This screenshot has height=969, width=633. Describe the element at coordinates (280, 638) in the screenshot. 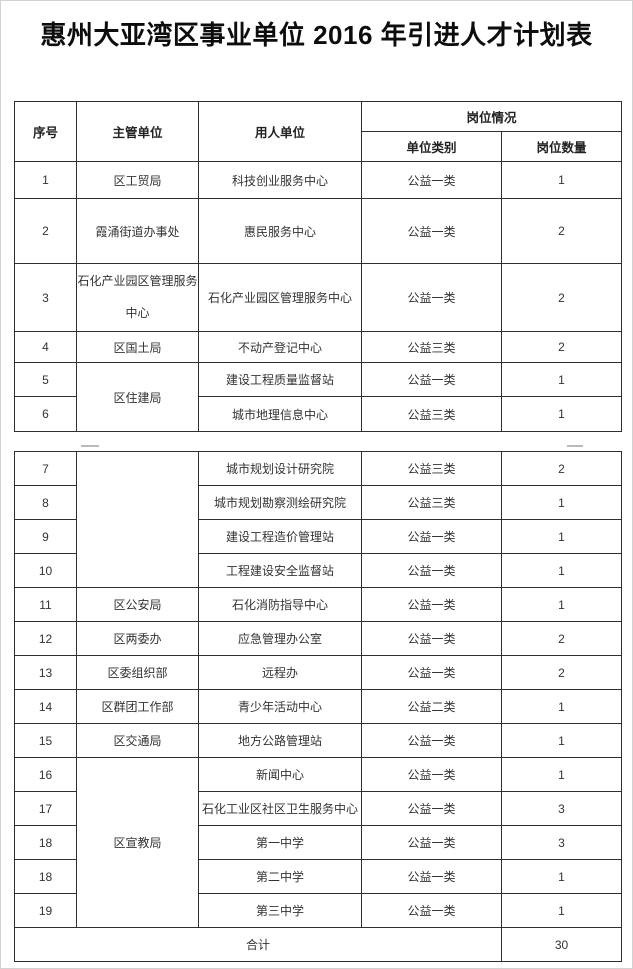

I see `employer-cell: 应急管理办公室` at that location.